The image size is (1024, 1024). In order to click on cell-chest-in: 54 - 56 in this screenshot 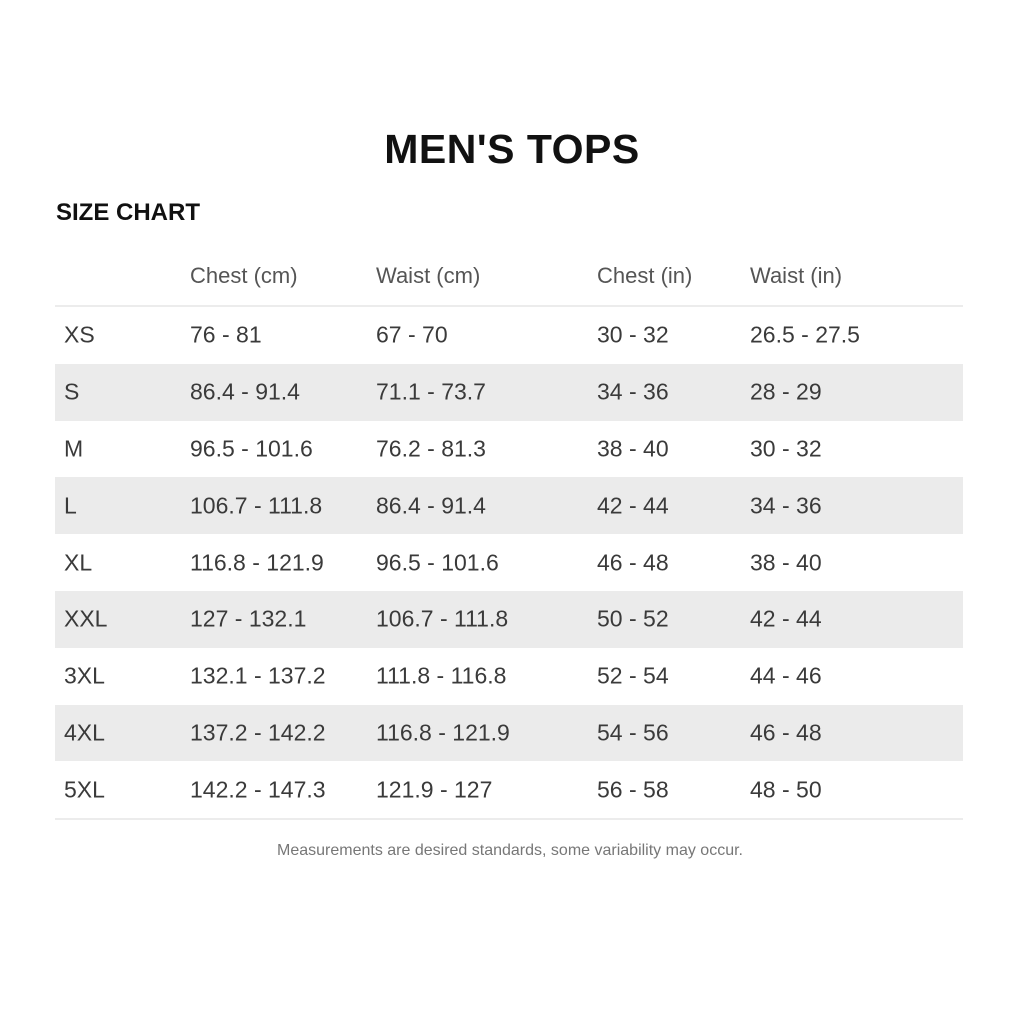, I will do `click(633, 732)`.